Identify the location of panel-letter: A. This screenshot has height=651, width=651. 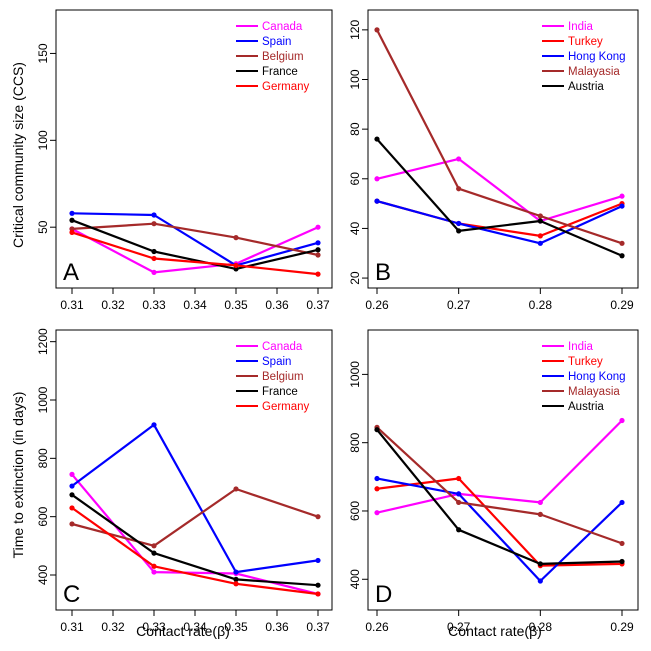
(71, 272).